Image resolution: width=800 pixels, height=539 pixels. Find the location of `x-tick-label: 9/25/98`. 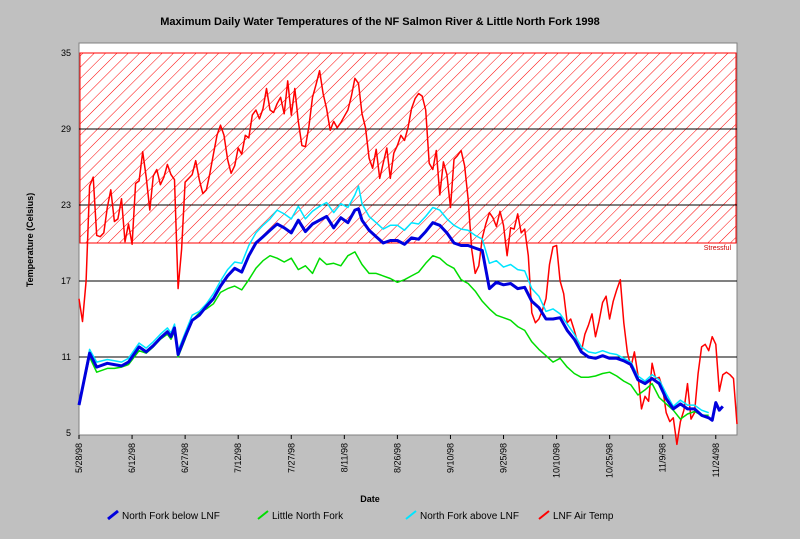

x-tick-label: 9/25/98 is located at coordinates (504, 458).